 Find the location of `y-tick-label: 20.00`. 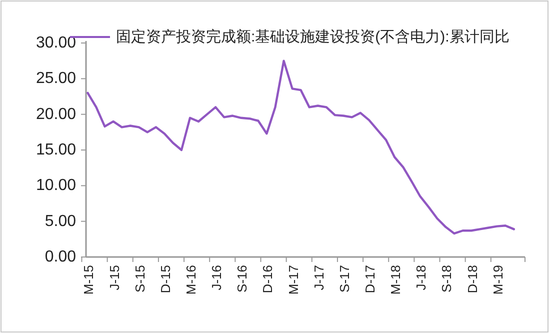

y-tick-label: 20.00 is located at coordinates (56, 114).